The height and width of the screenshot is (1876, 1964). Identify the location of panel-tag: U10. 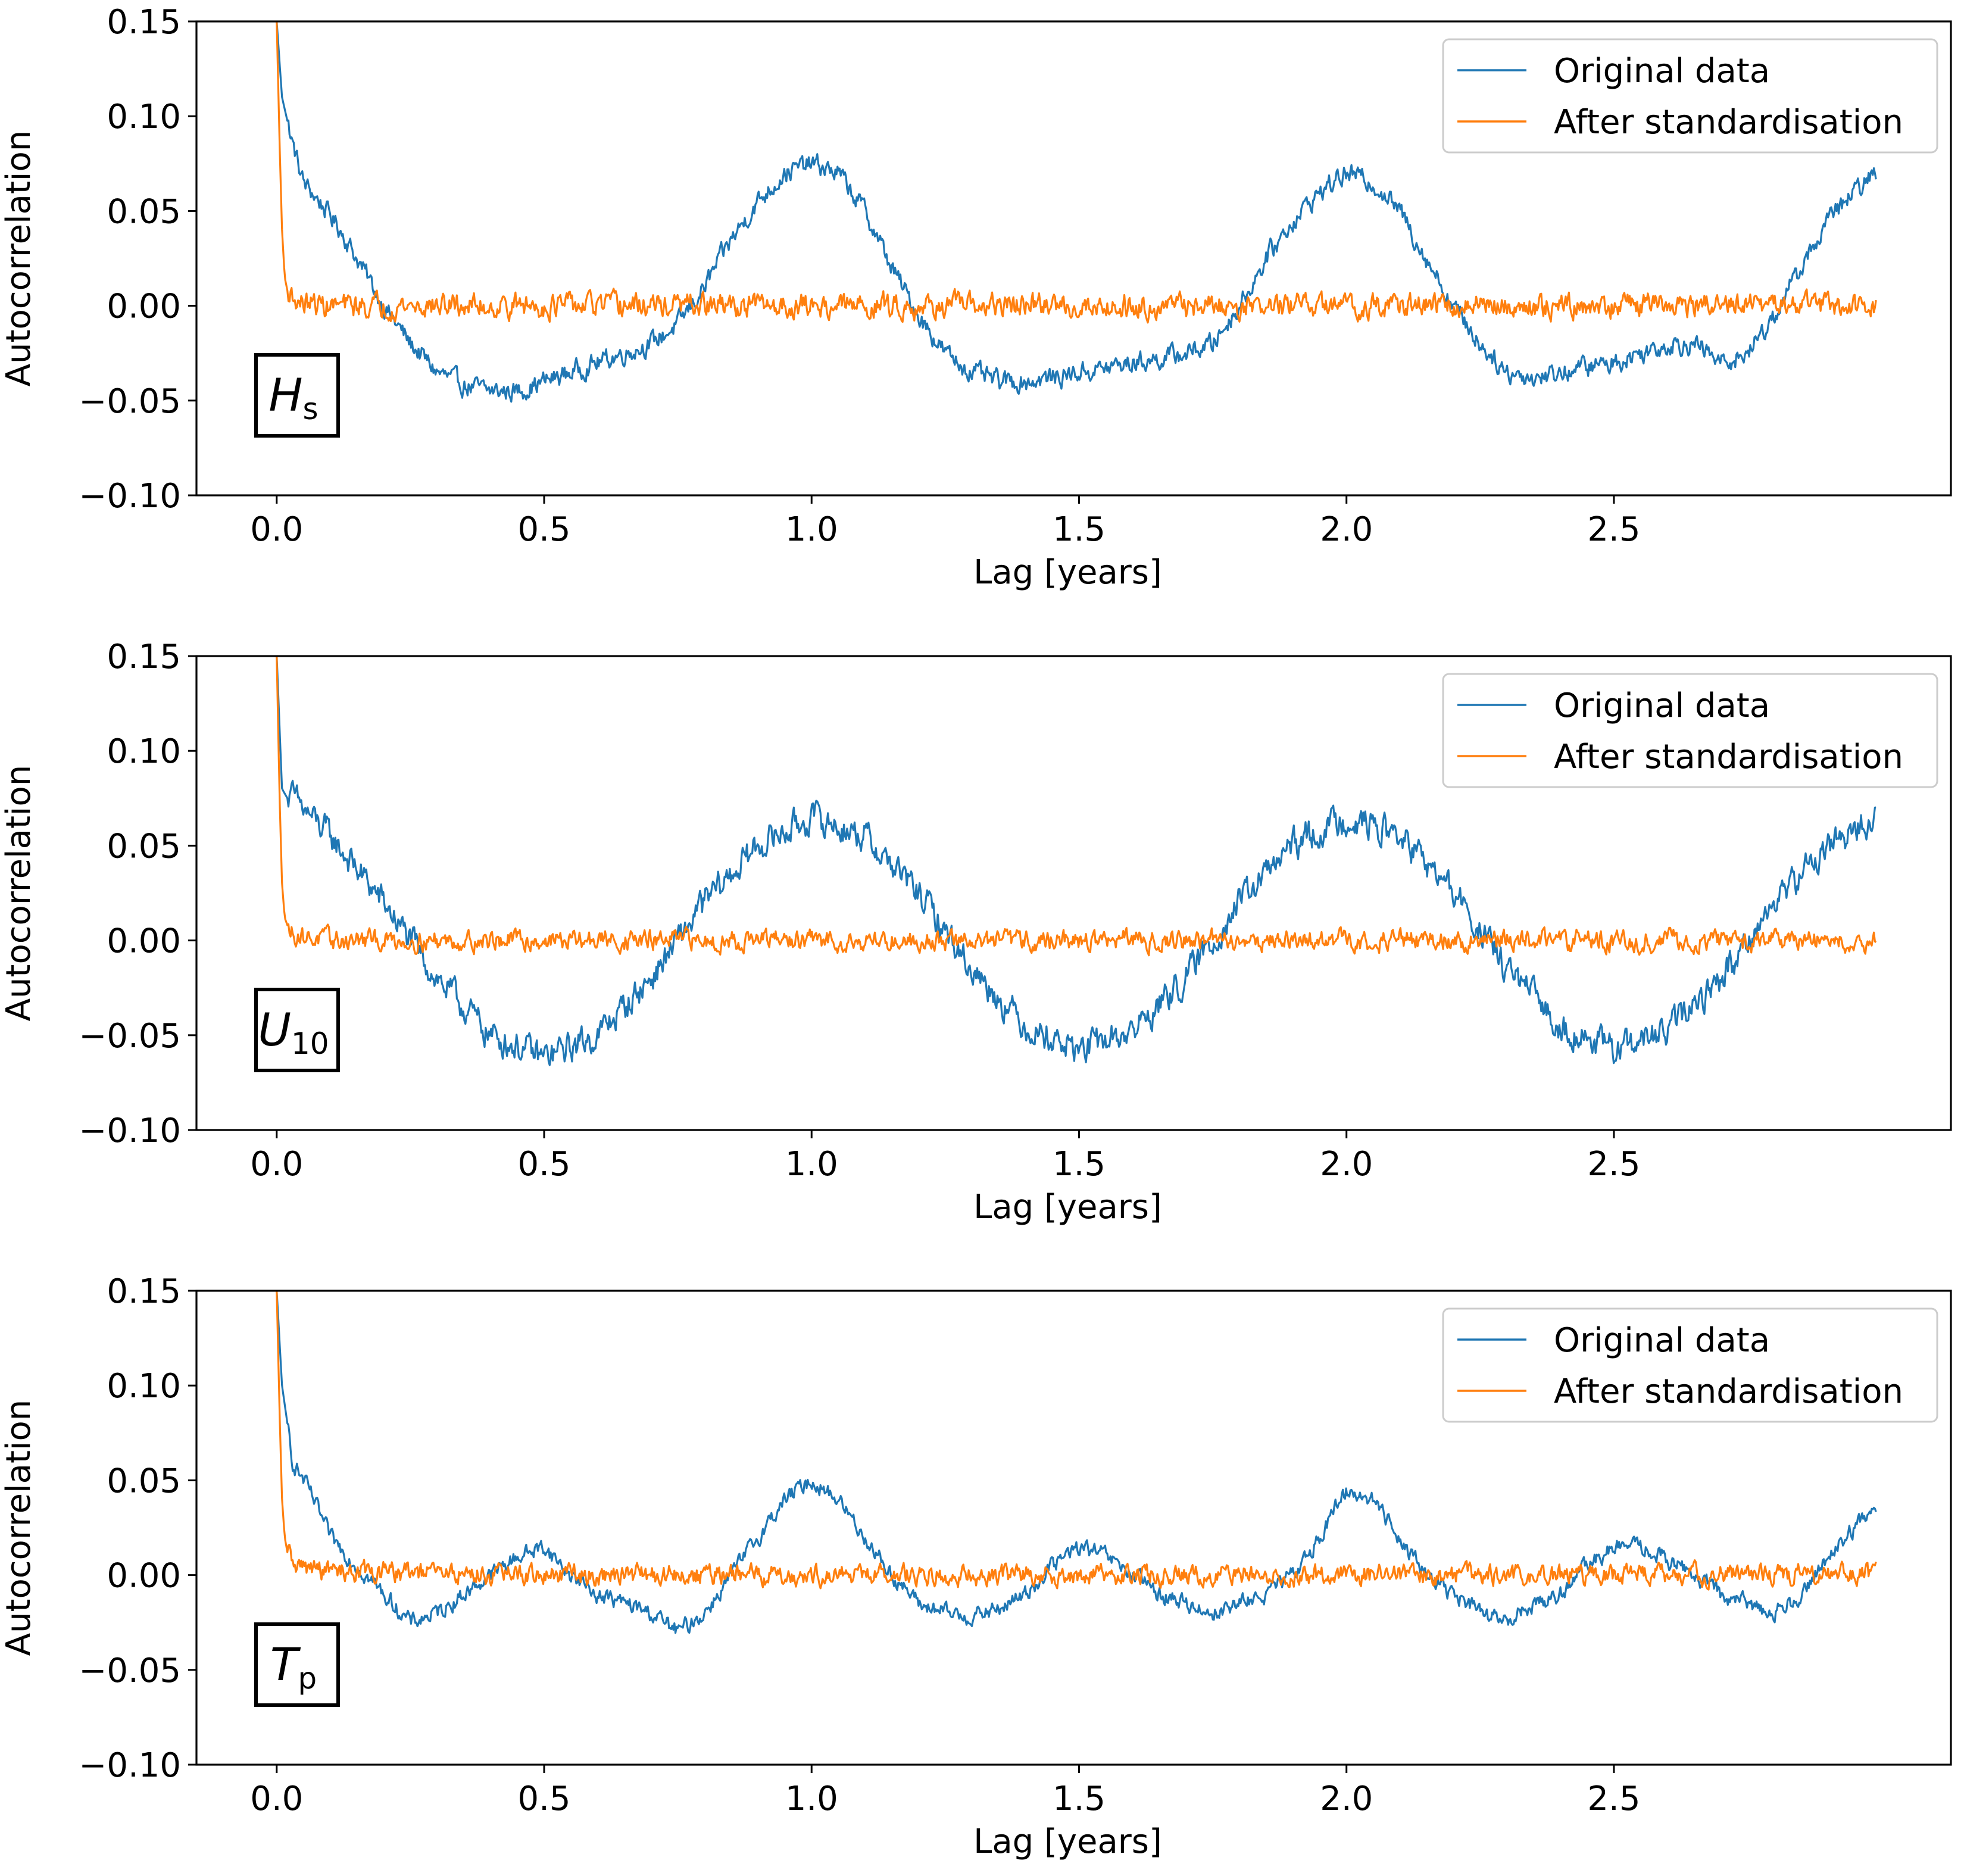
(297, 1030).